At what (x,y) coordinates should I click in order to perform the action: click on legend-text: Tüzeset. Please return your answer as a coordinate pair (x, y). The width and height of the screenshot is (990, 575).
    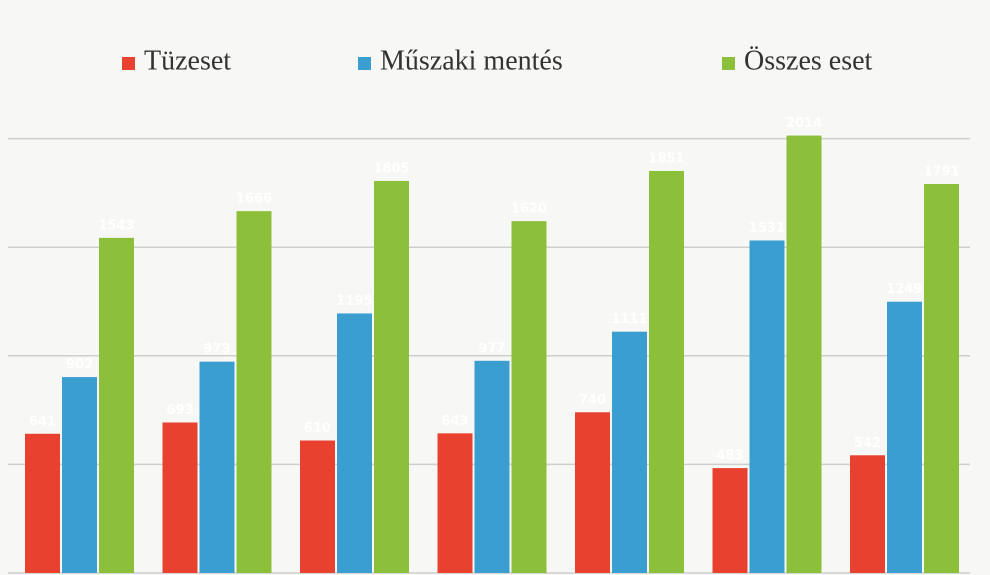
    Looking at the image, I should click on (187, 60).